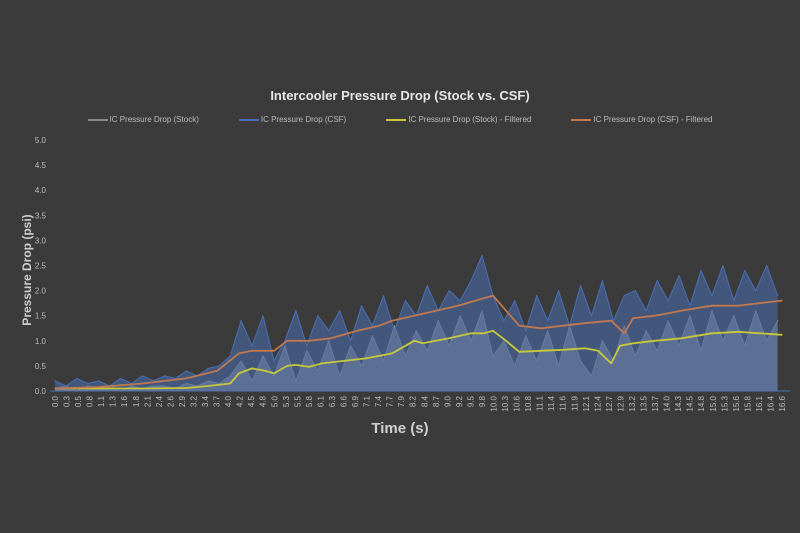  What do you see at coordinates (274, 401) in the screenshot?
I see `x-tick-label: 5.0` at bounding box center [274, 401].